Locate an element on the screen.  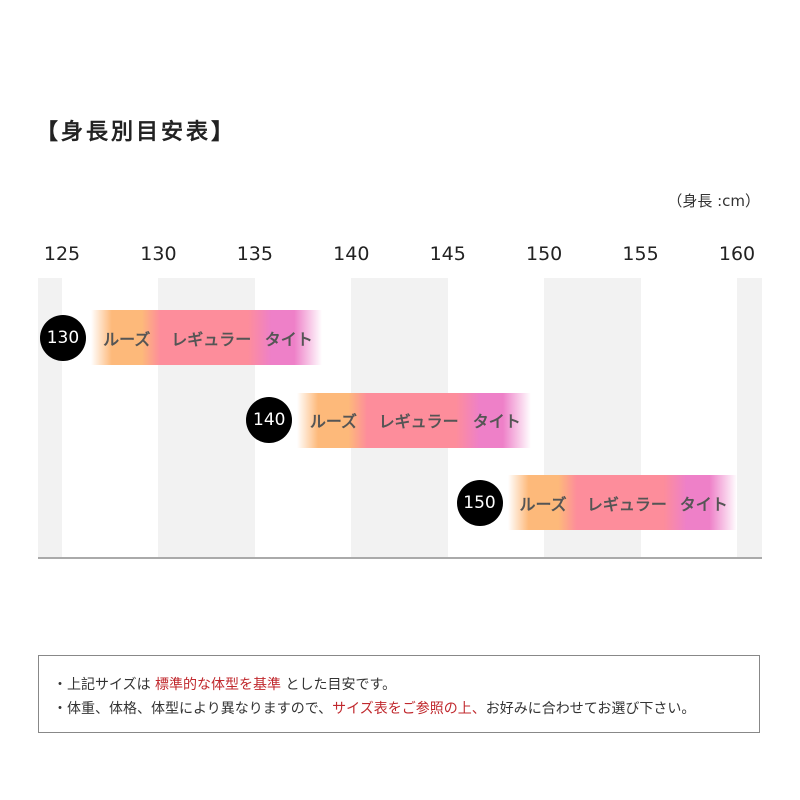
note-highlight: サイズ表をご参照の上、 is located at coordinates (409, 709).